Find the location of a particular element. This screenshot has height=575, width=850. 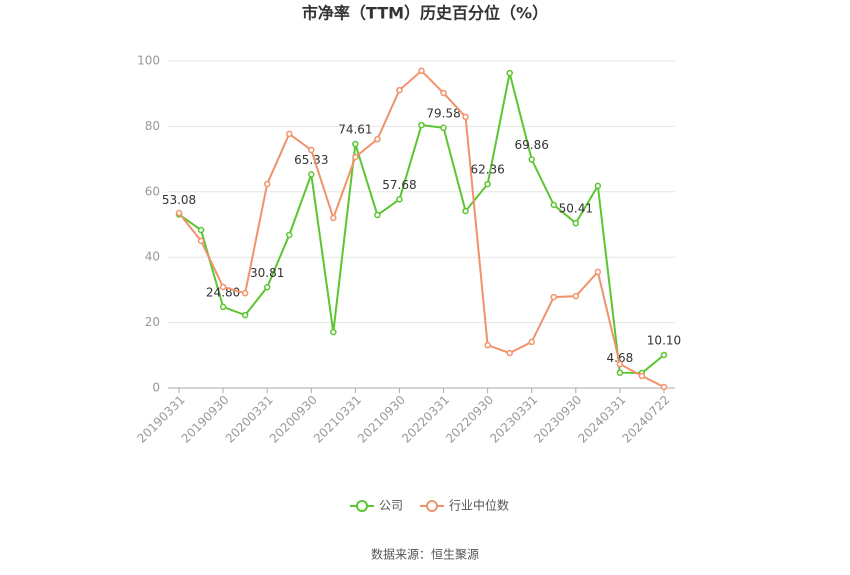

data-label: 30.81 is located at coordinates (267, 273).